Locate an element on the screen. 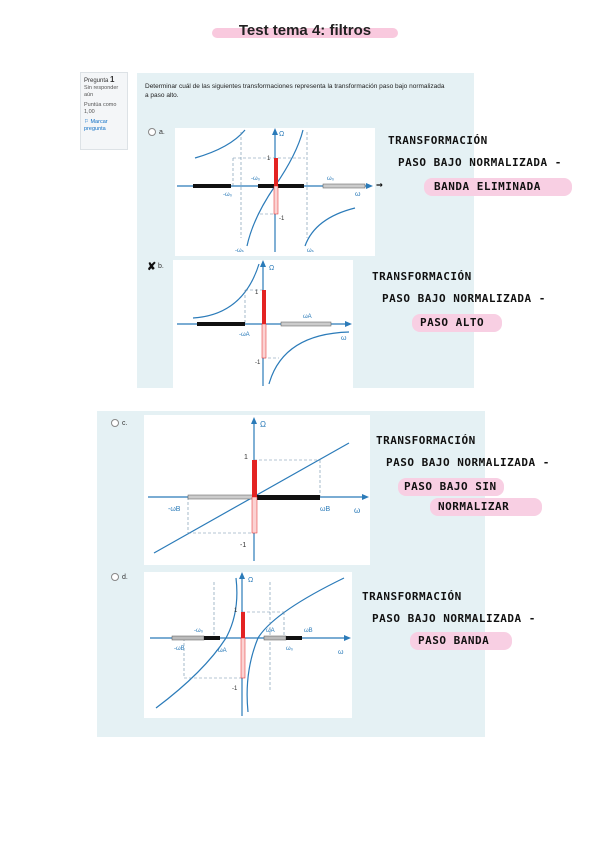  note-b-line2: PASO BAJO NORMALIZADA - is located at coordinates (464, 298).